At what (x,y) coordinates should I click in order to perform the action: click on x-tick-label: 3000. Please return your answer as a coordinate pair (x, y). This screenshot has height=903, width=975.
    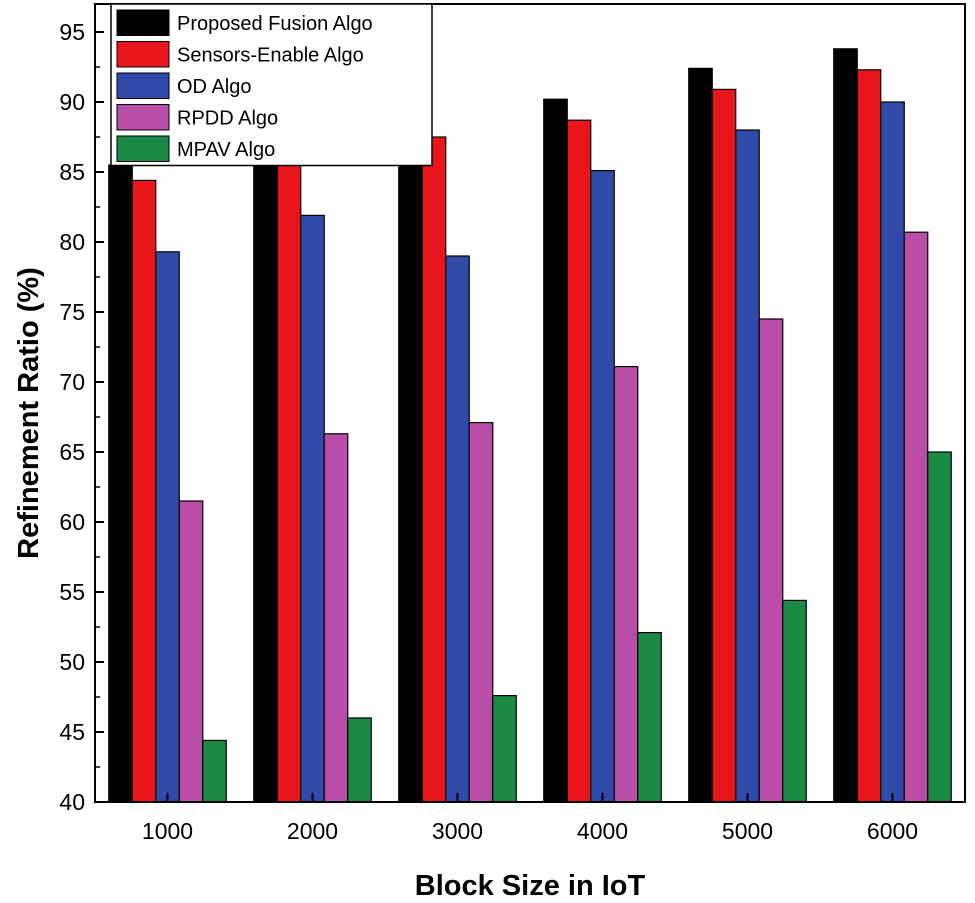
    Looking at the image, I should click on (457, 831).